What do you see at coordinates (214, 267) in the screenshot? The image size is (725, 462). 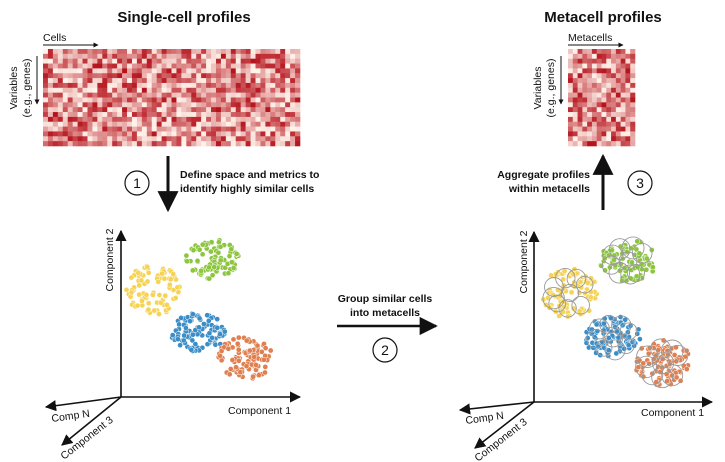 I see `green-cell-point` at bounding box center [214, 267].